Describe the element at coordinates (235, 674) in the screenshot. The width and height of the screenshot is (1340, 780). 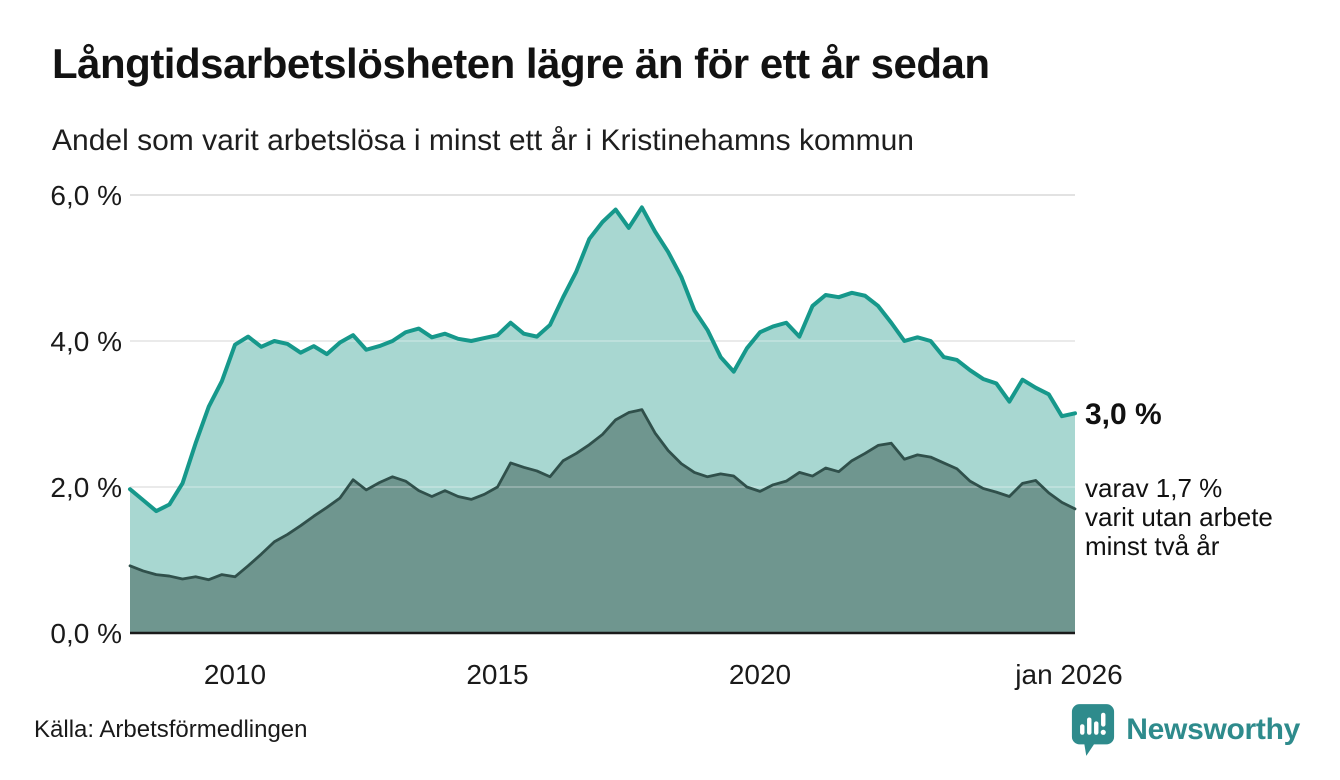
I see `x-axis-label: 2010` at that location.